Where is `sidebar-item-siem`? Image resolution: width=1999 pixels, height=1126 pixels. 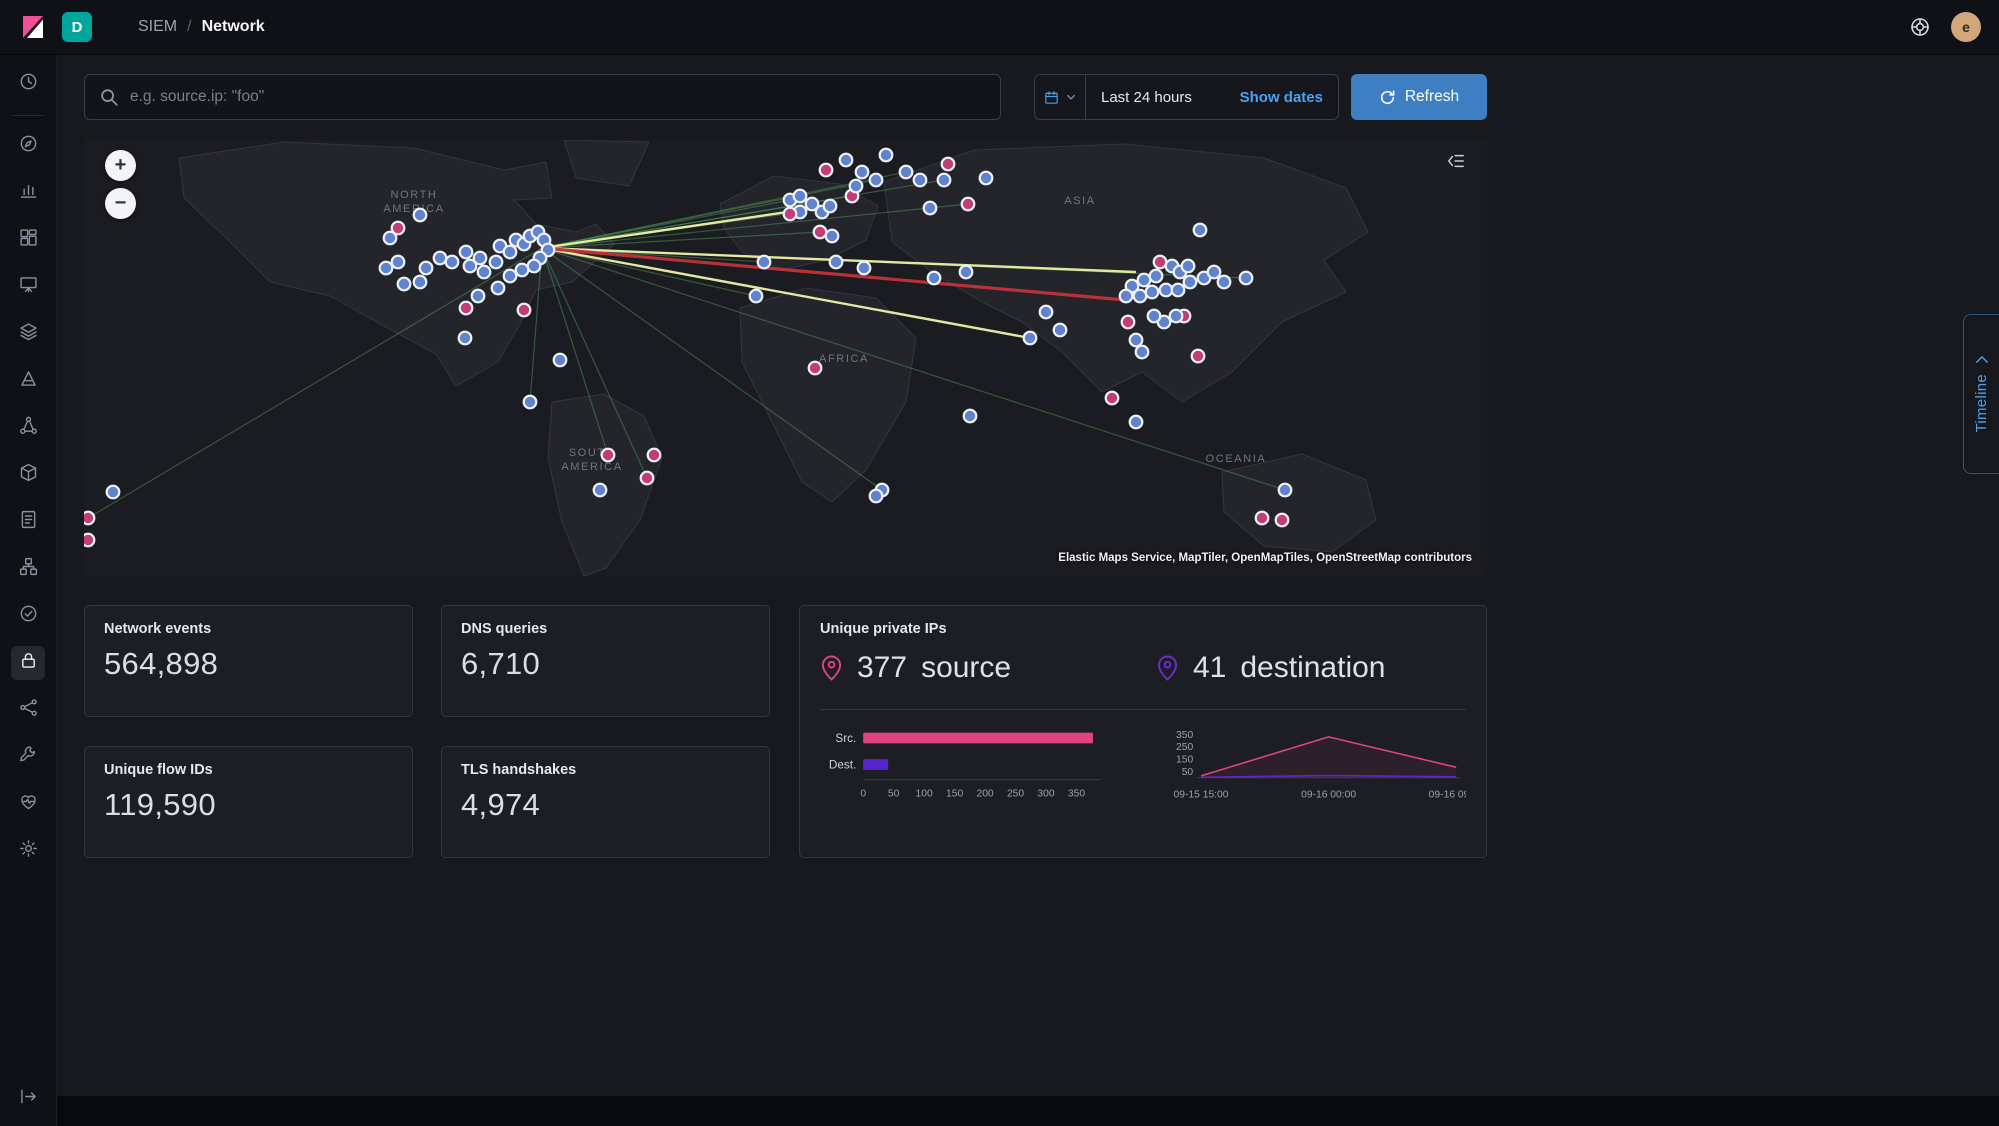 sidebar-item-siem is located at coordinates (28, 663).